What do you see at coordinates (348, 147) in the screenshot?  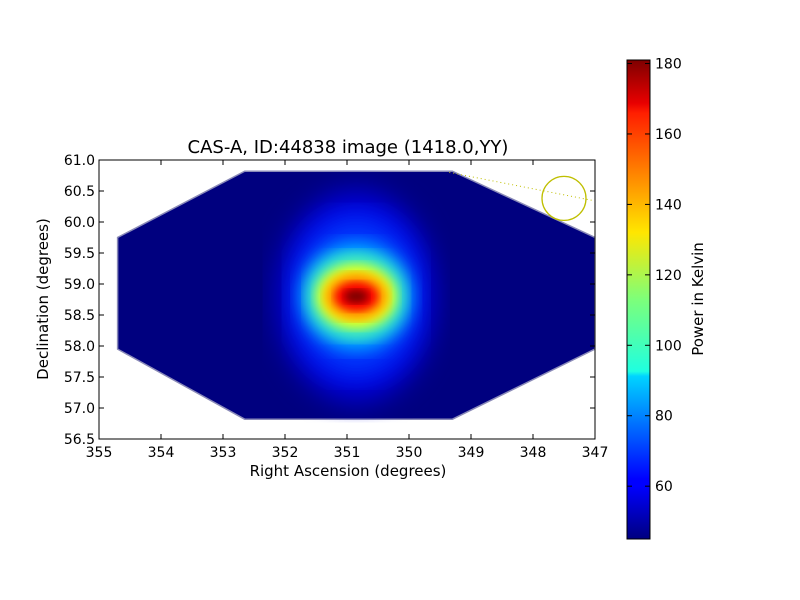 I see `chart-title: CAS-A, ID:44838 image (1418.0,YY)` at bounding box center [348, 147].